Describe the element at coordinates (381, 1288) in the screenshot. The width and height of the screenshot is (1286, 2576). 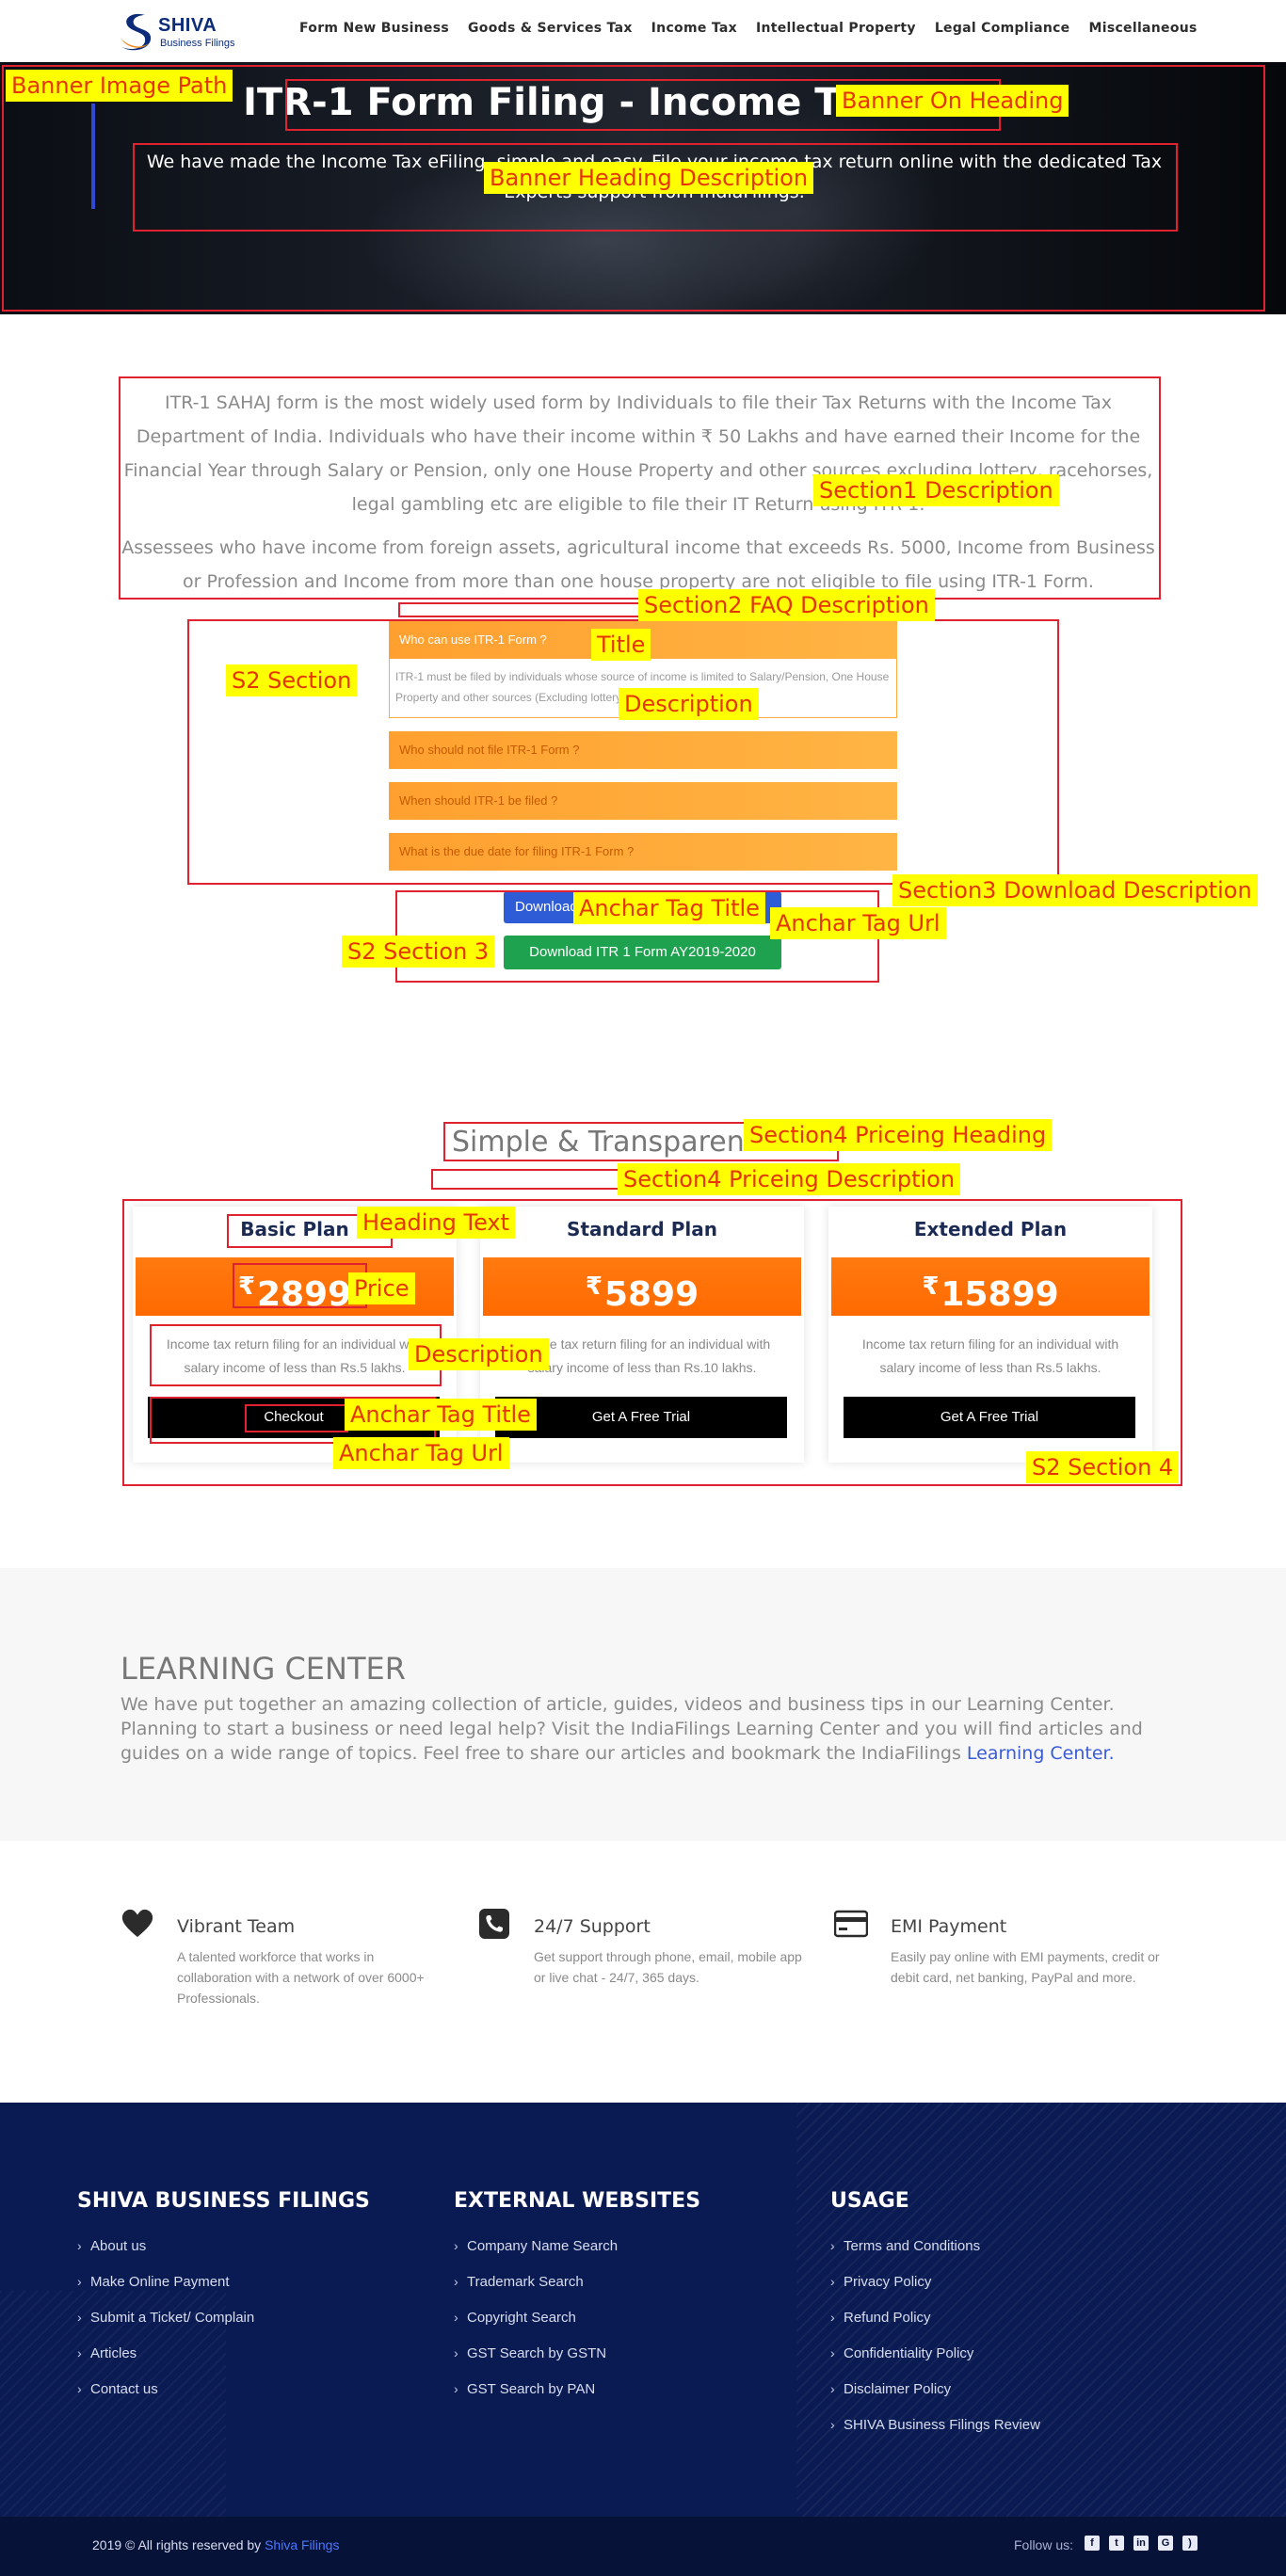
I see `annotation-label: Price` at that location.